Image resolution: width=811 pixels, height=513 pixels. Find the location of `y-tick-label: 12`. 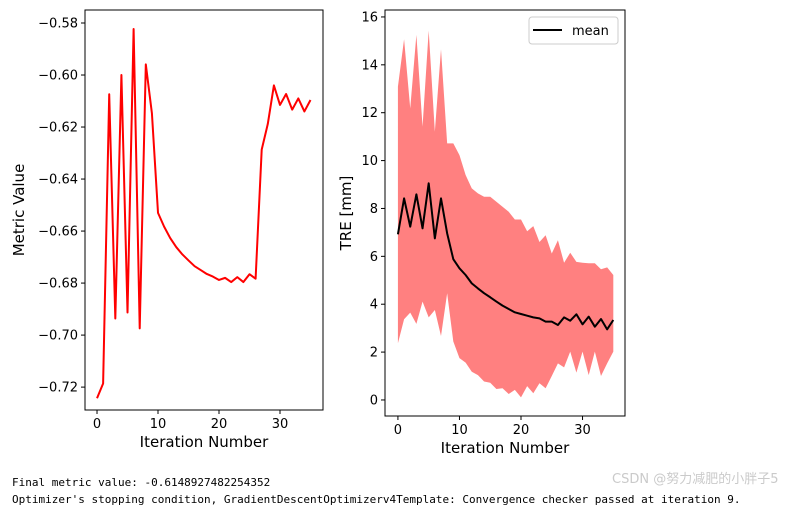

y-tick-label: 12 is located at coordinates (369, 113).